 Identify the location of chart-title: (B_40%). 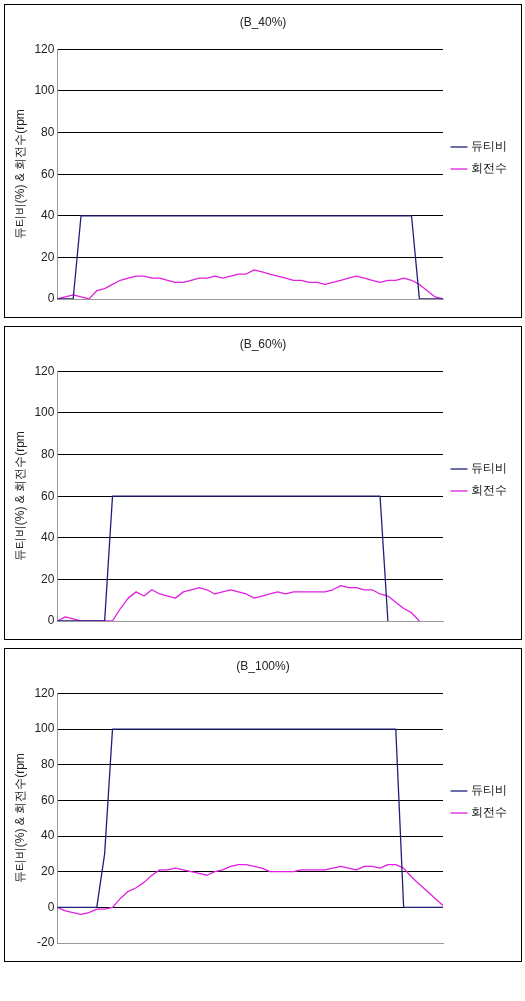
(263, 21).